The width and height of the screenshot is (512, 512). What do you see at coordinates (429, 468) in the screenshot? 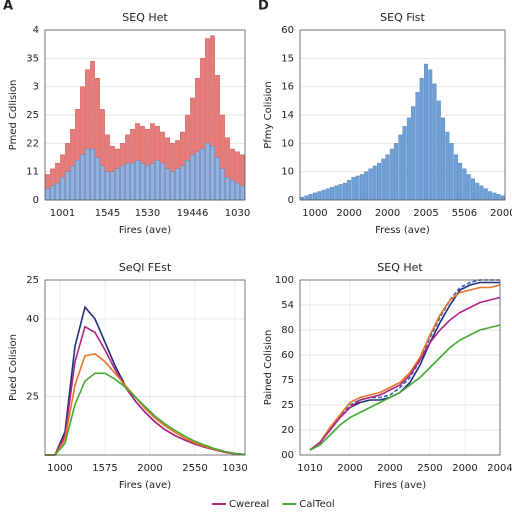
I see `x-tick-label: 2500` at bounding box center [429, 468].